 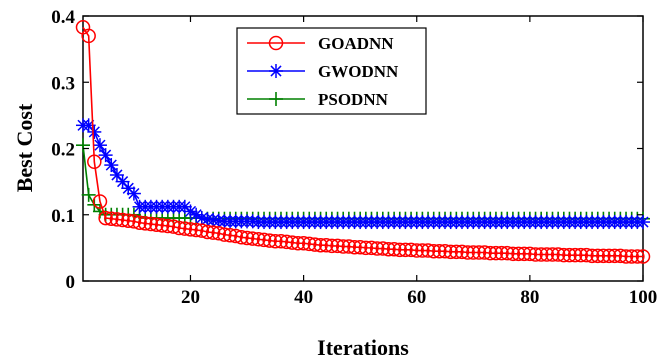 What do you see at coordinates (303, 297) in the screenshot?
I see `x-tick-label: 40` at bounding box center [303, 297].